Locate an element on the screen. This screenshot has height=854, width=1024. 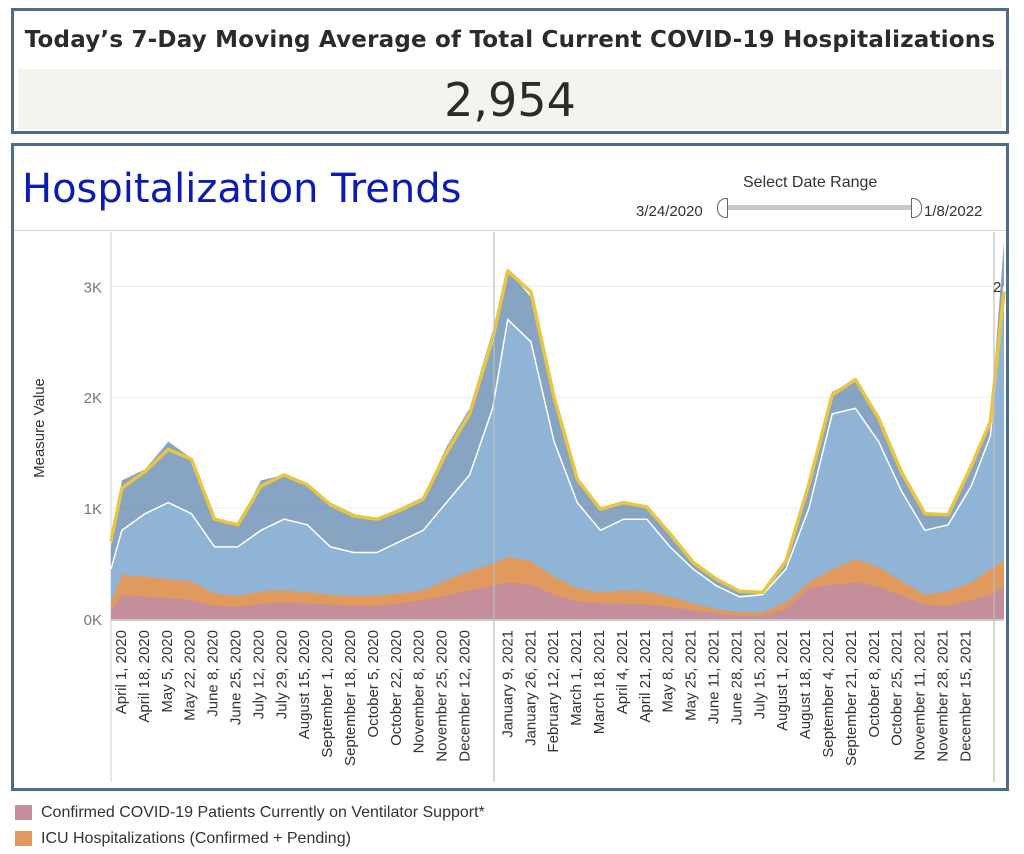
date-range-label: Select Date Range is located at coordinates (810, 182).